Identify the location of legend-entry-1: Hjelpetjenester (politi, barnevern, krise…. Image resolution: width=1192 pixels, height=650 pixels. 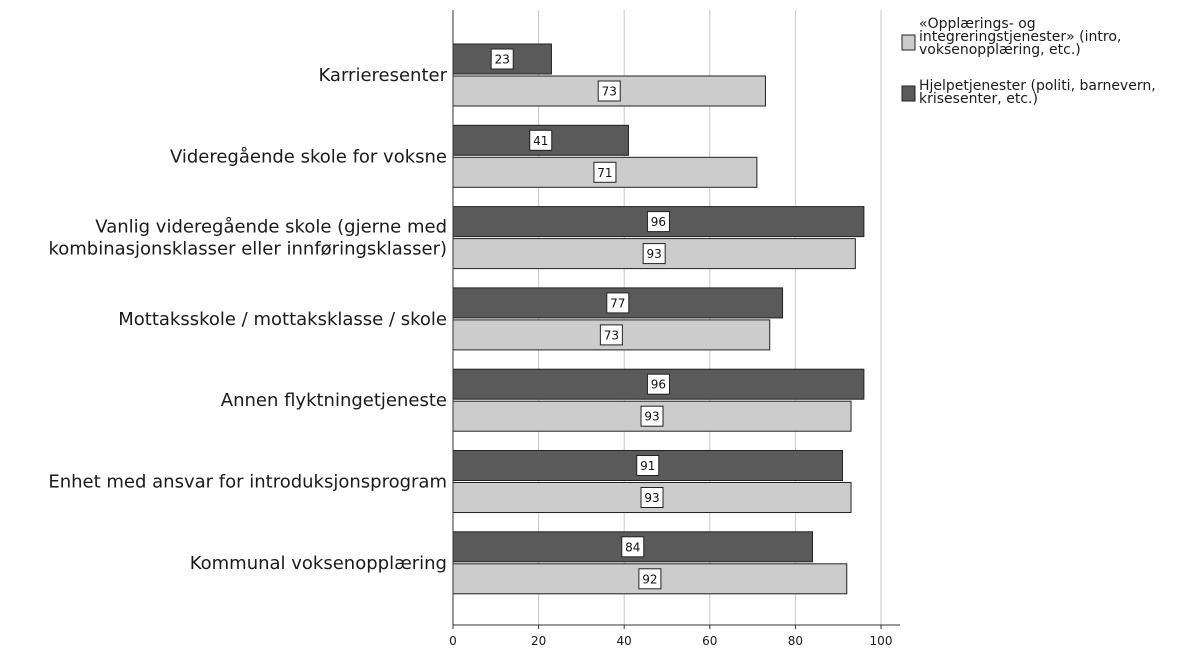
(1037, 92).